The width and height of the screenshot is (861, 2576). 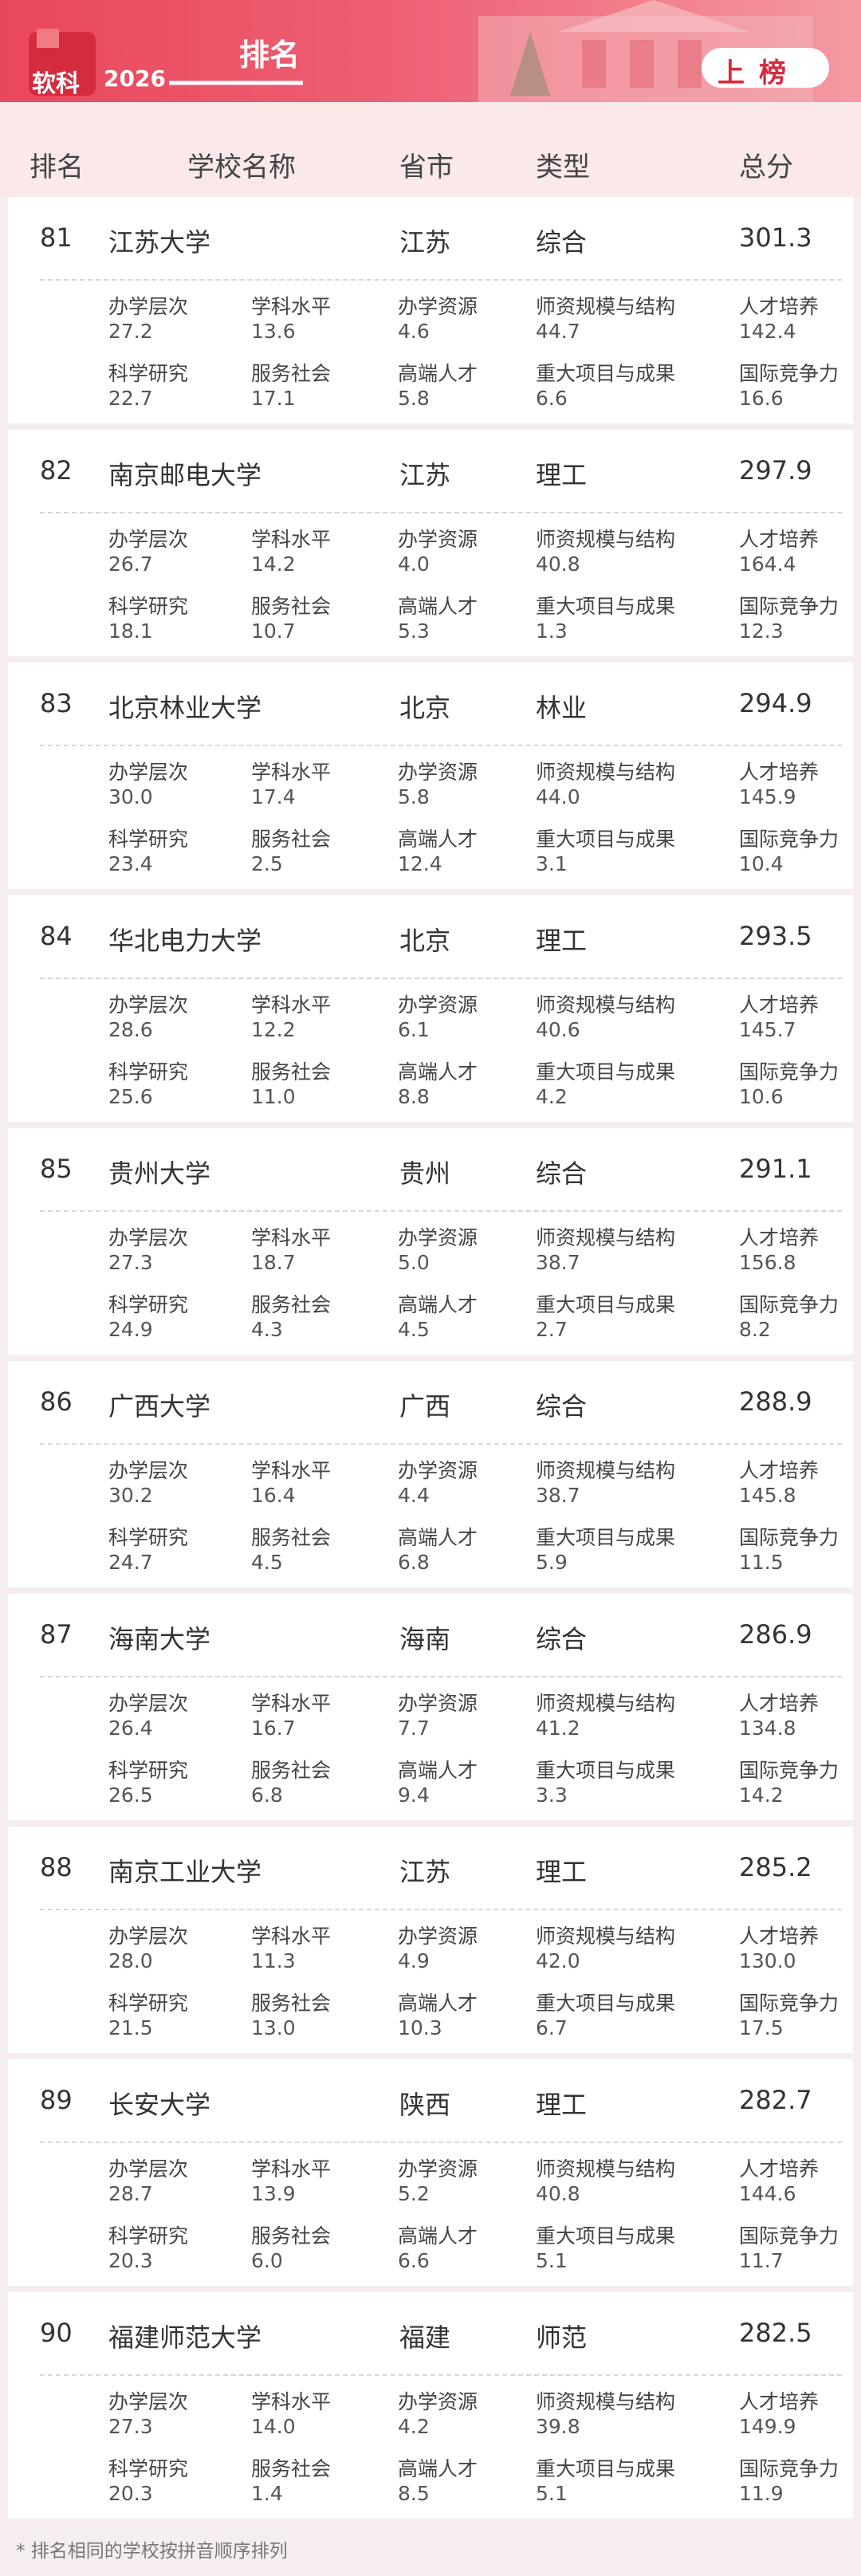 I want to click on metric-value: 25.6, so click(x=130, y=1097).